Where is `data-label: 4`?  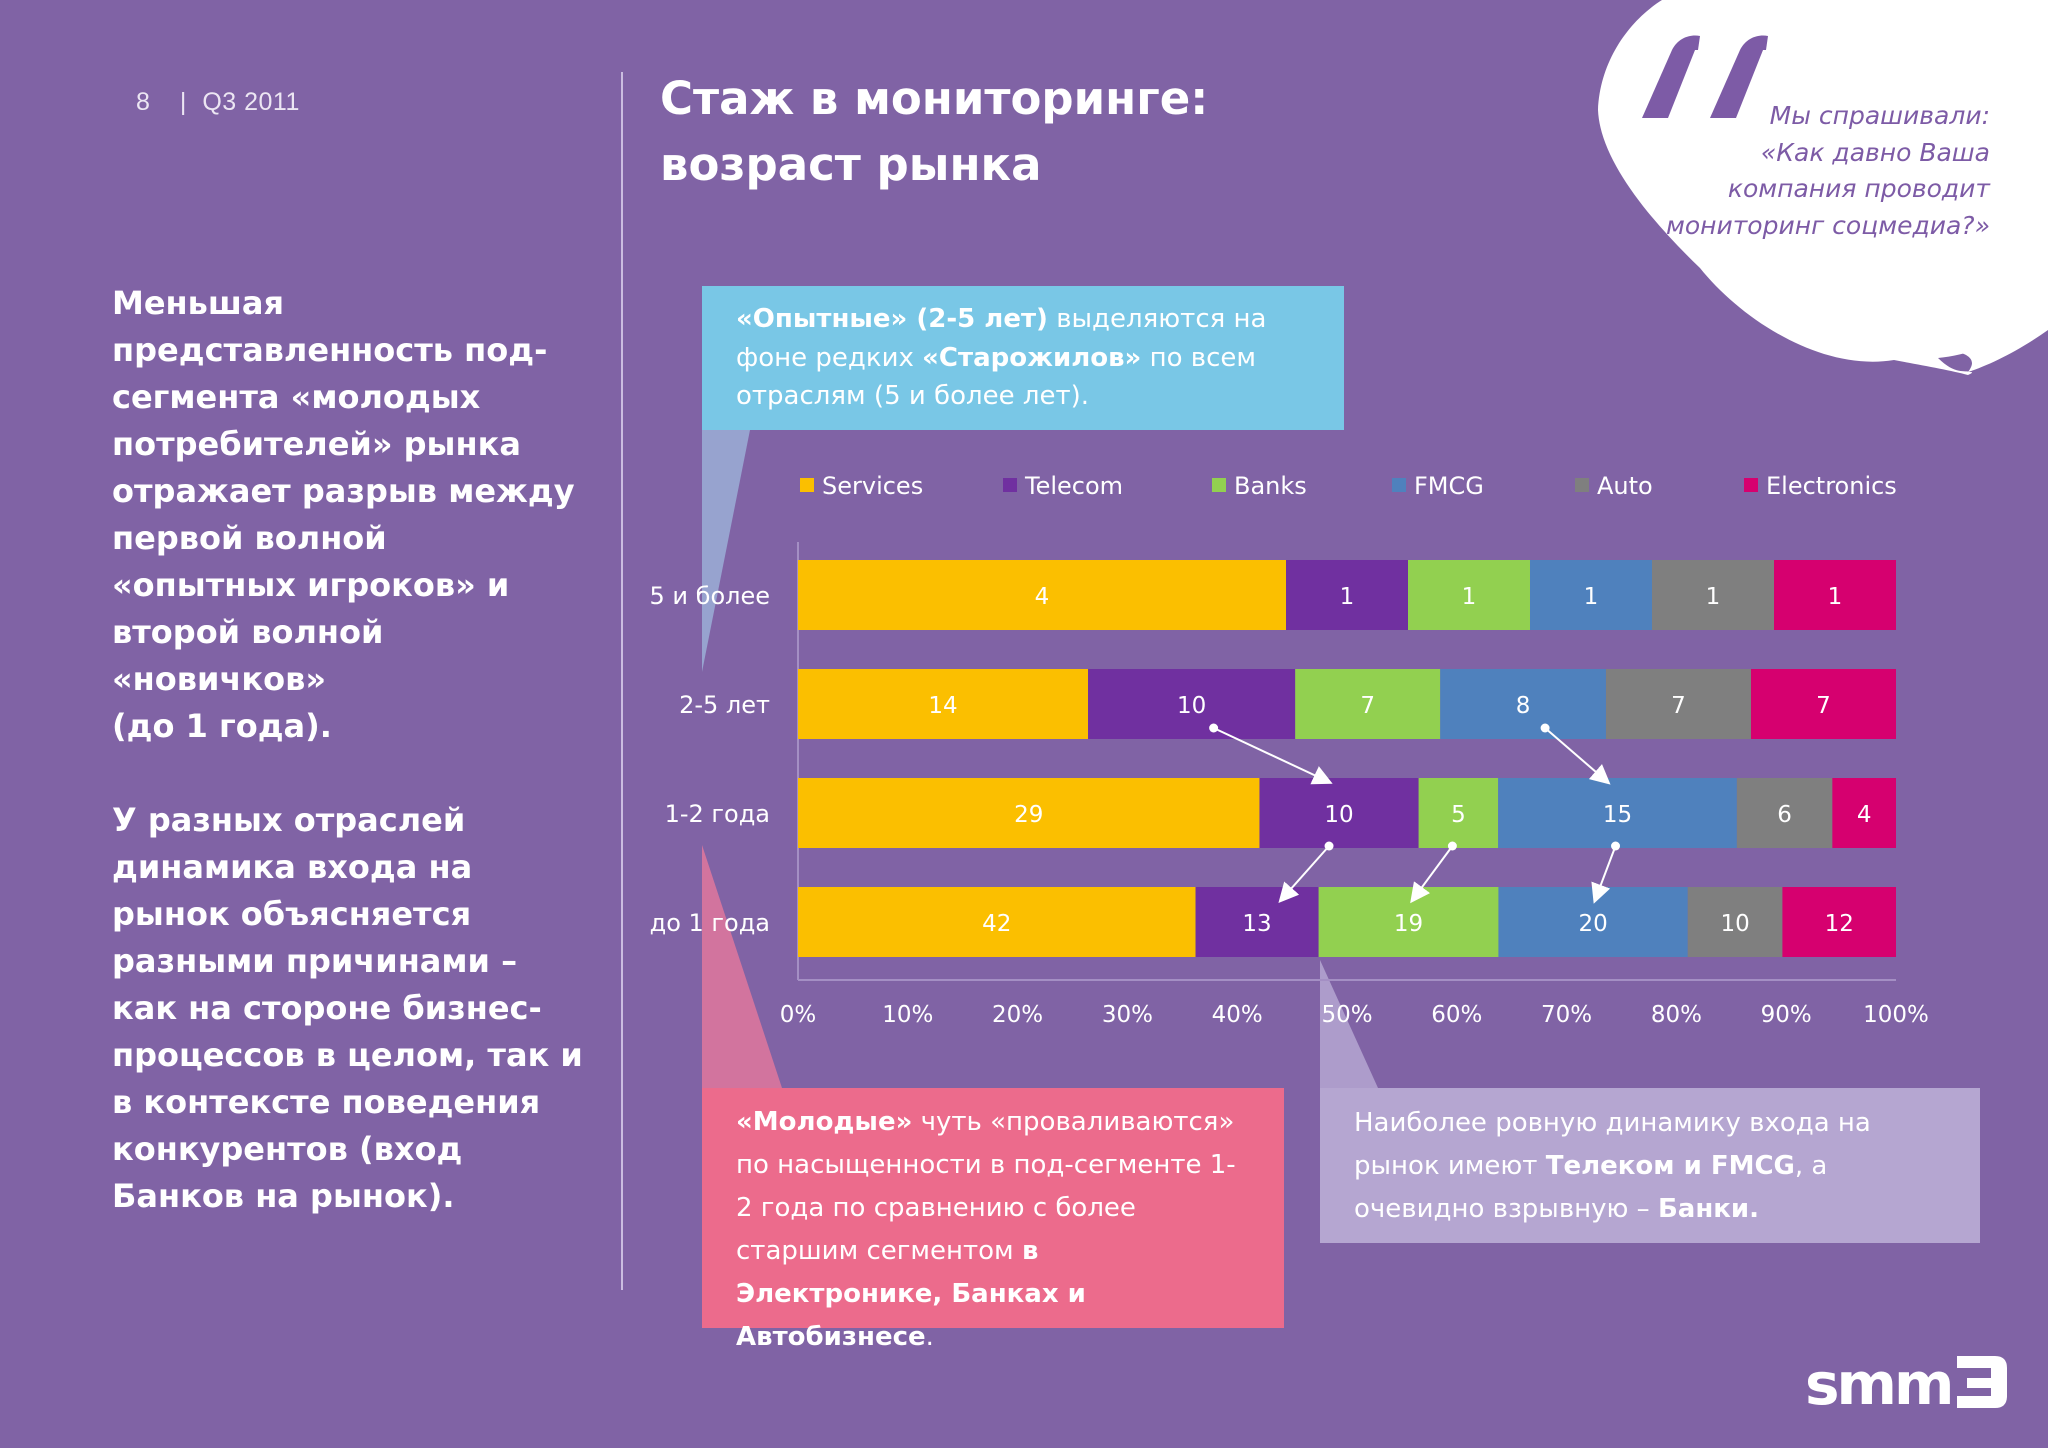
data-label: 4 is located at coordinates (1042, 597).